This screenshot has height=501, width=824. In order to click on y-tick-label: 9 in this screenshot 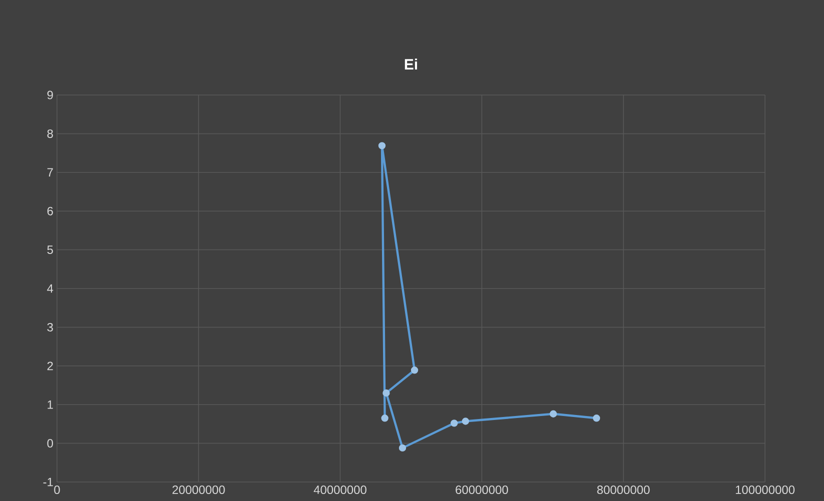, I will do `click(50, 95)`.